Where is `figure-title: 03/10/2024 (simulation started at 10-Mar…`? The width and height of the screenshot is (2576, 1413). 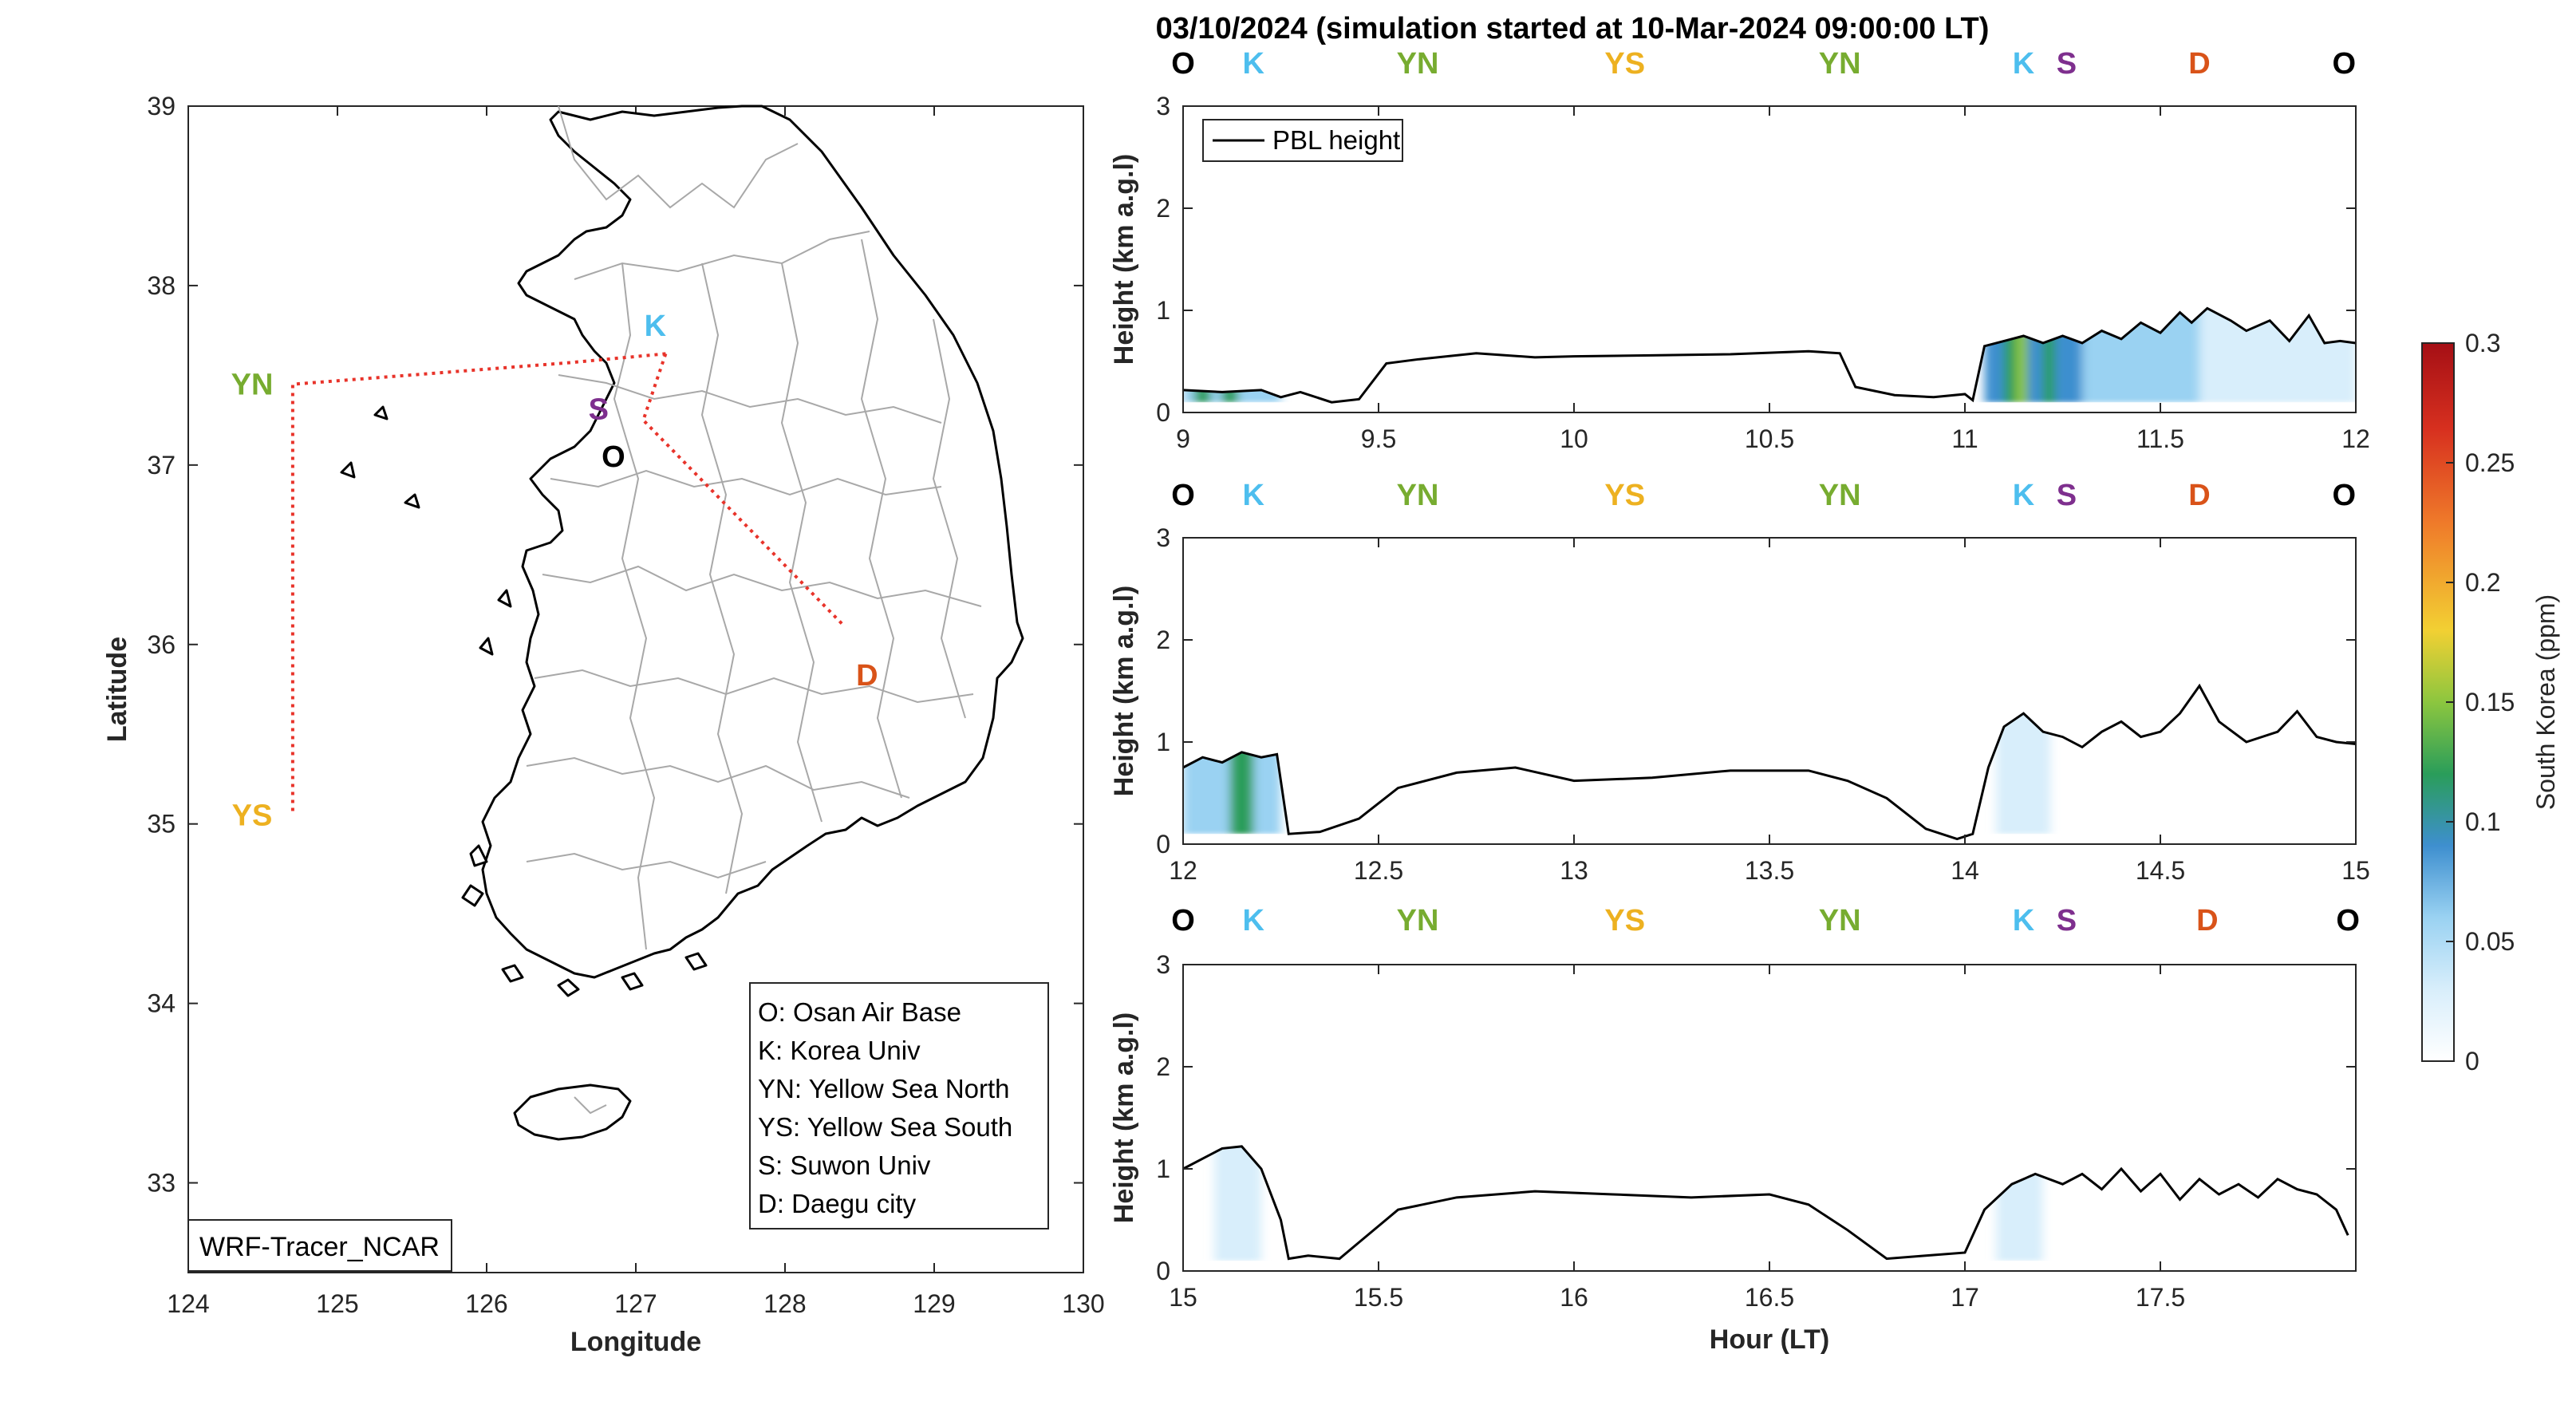 figure-title: 03/10/2024 (simulation started at 10-Mar… is located at coordinates (1573, 28).